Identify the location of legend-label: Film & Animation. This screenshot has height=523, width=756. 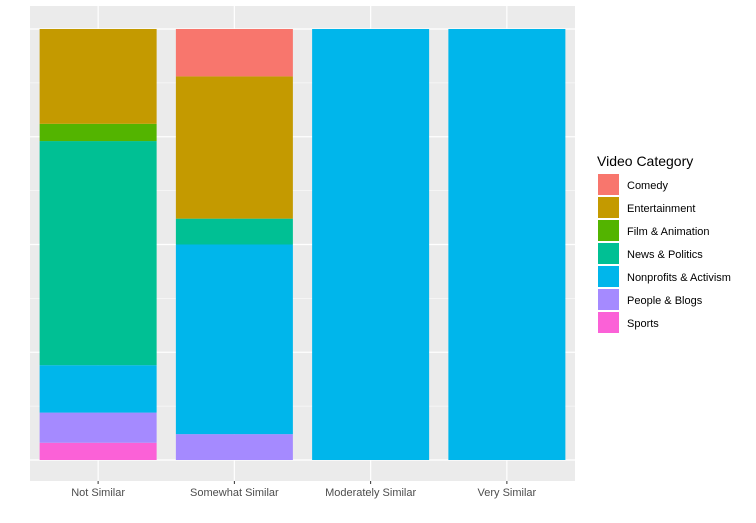
(668, 232).